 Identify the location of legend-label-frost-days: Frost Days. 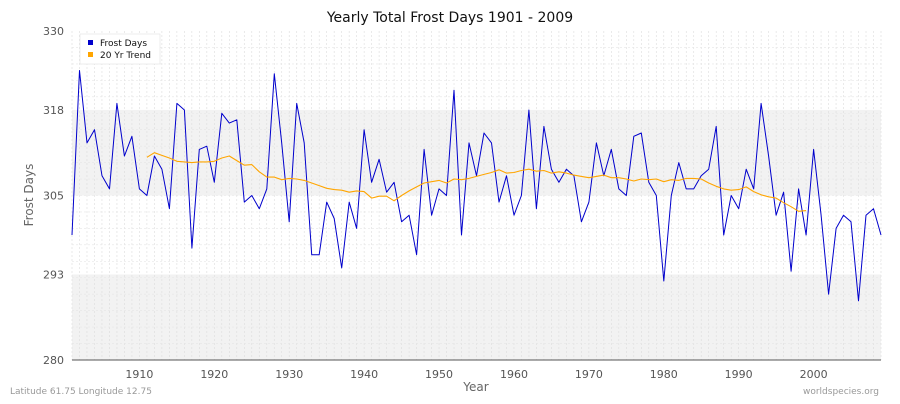
(123, 44).